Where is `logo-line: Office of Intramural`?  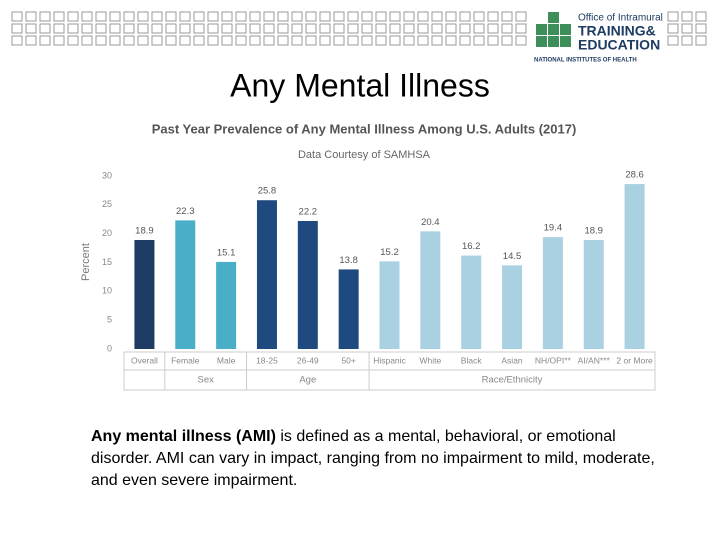
logo-line: Office of Intramural is located at coordinates (620, 18).